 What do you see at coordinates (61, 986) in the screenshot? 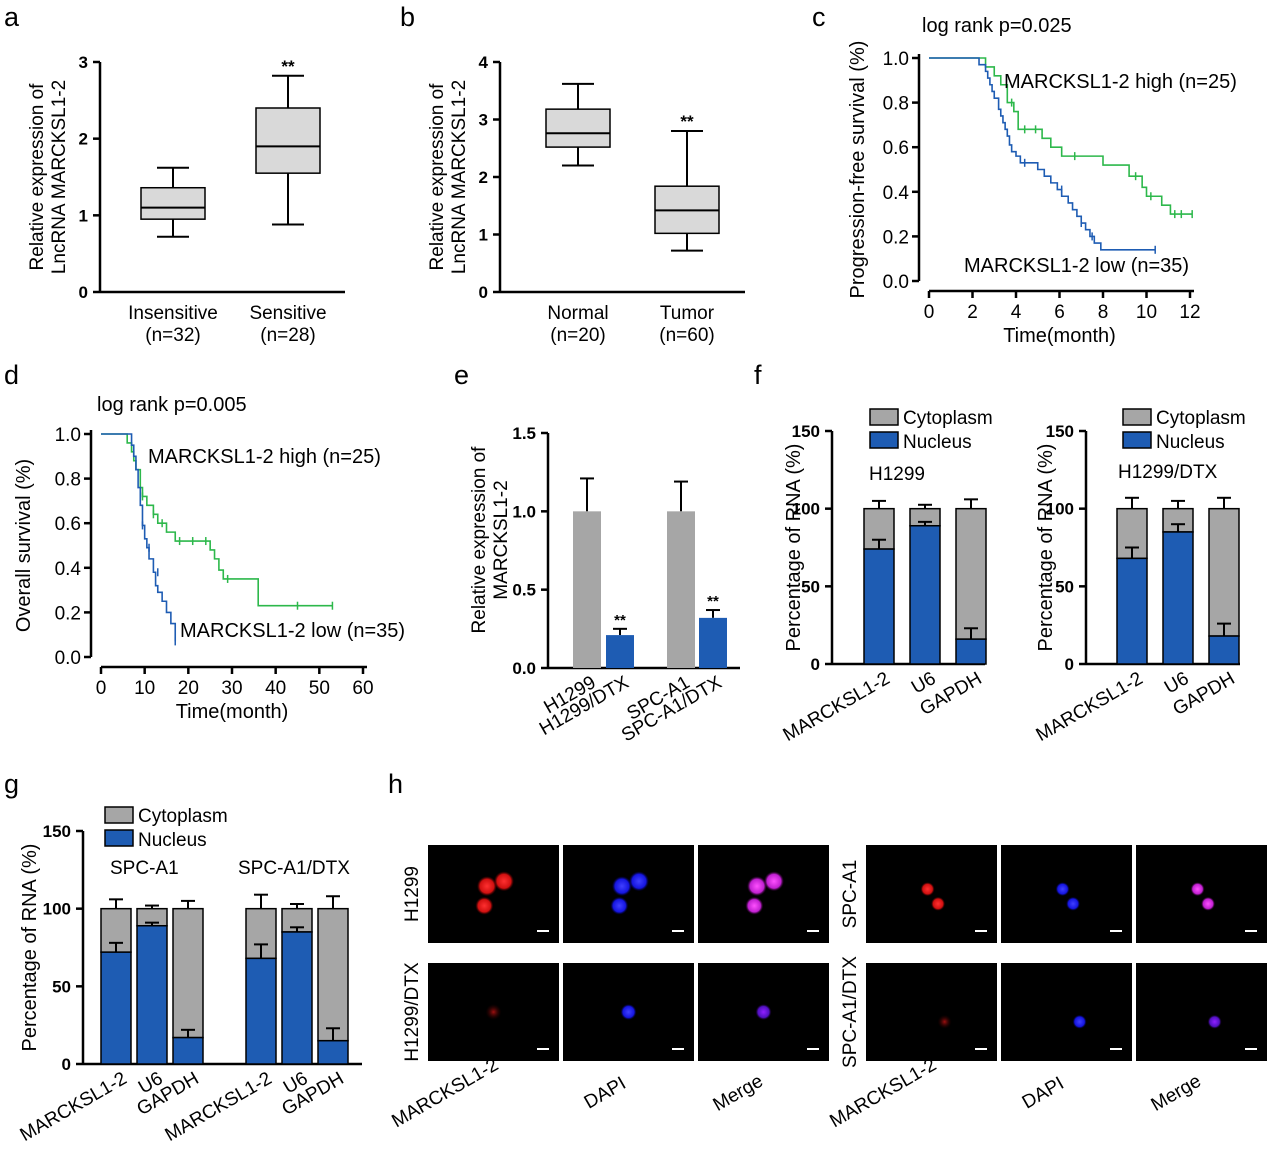
I see `g-y-tick-label: 50` at bounding box center [61, 986].